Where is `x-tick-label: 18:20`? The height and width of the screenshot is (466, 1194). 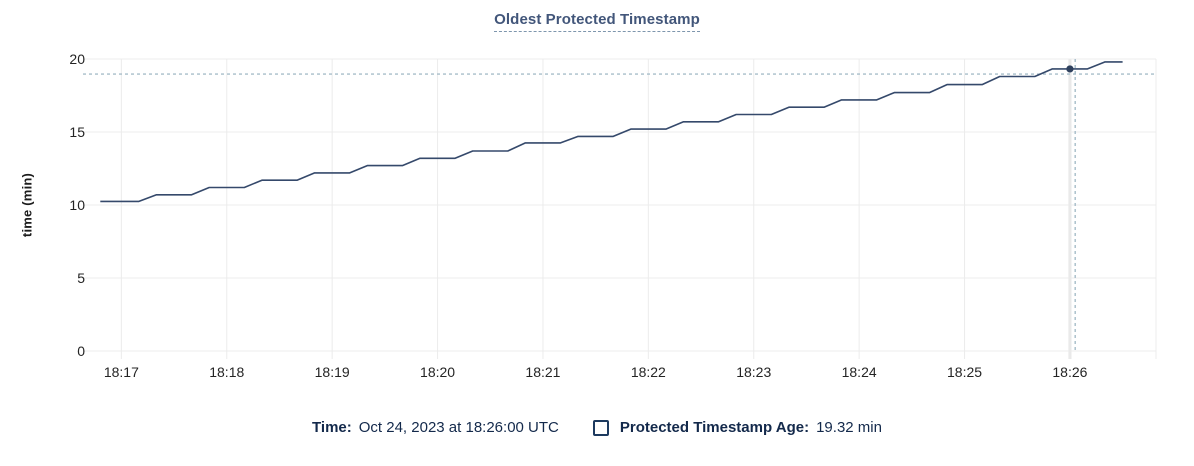 x-tick-label: 18:20 is located at coordinates (437, 372).